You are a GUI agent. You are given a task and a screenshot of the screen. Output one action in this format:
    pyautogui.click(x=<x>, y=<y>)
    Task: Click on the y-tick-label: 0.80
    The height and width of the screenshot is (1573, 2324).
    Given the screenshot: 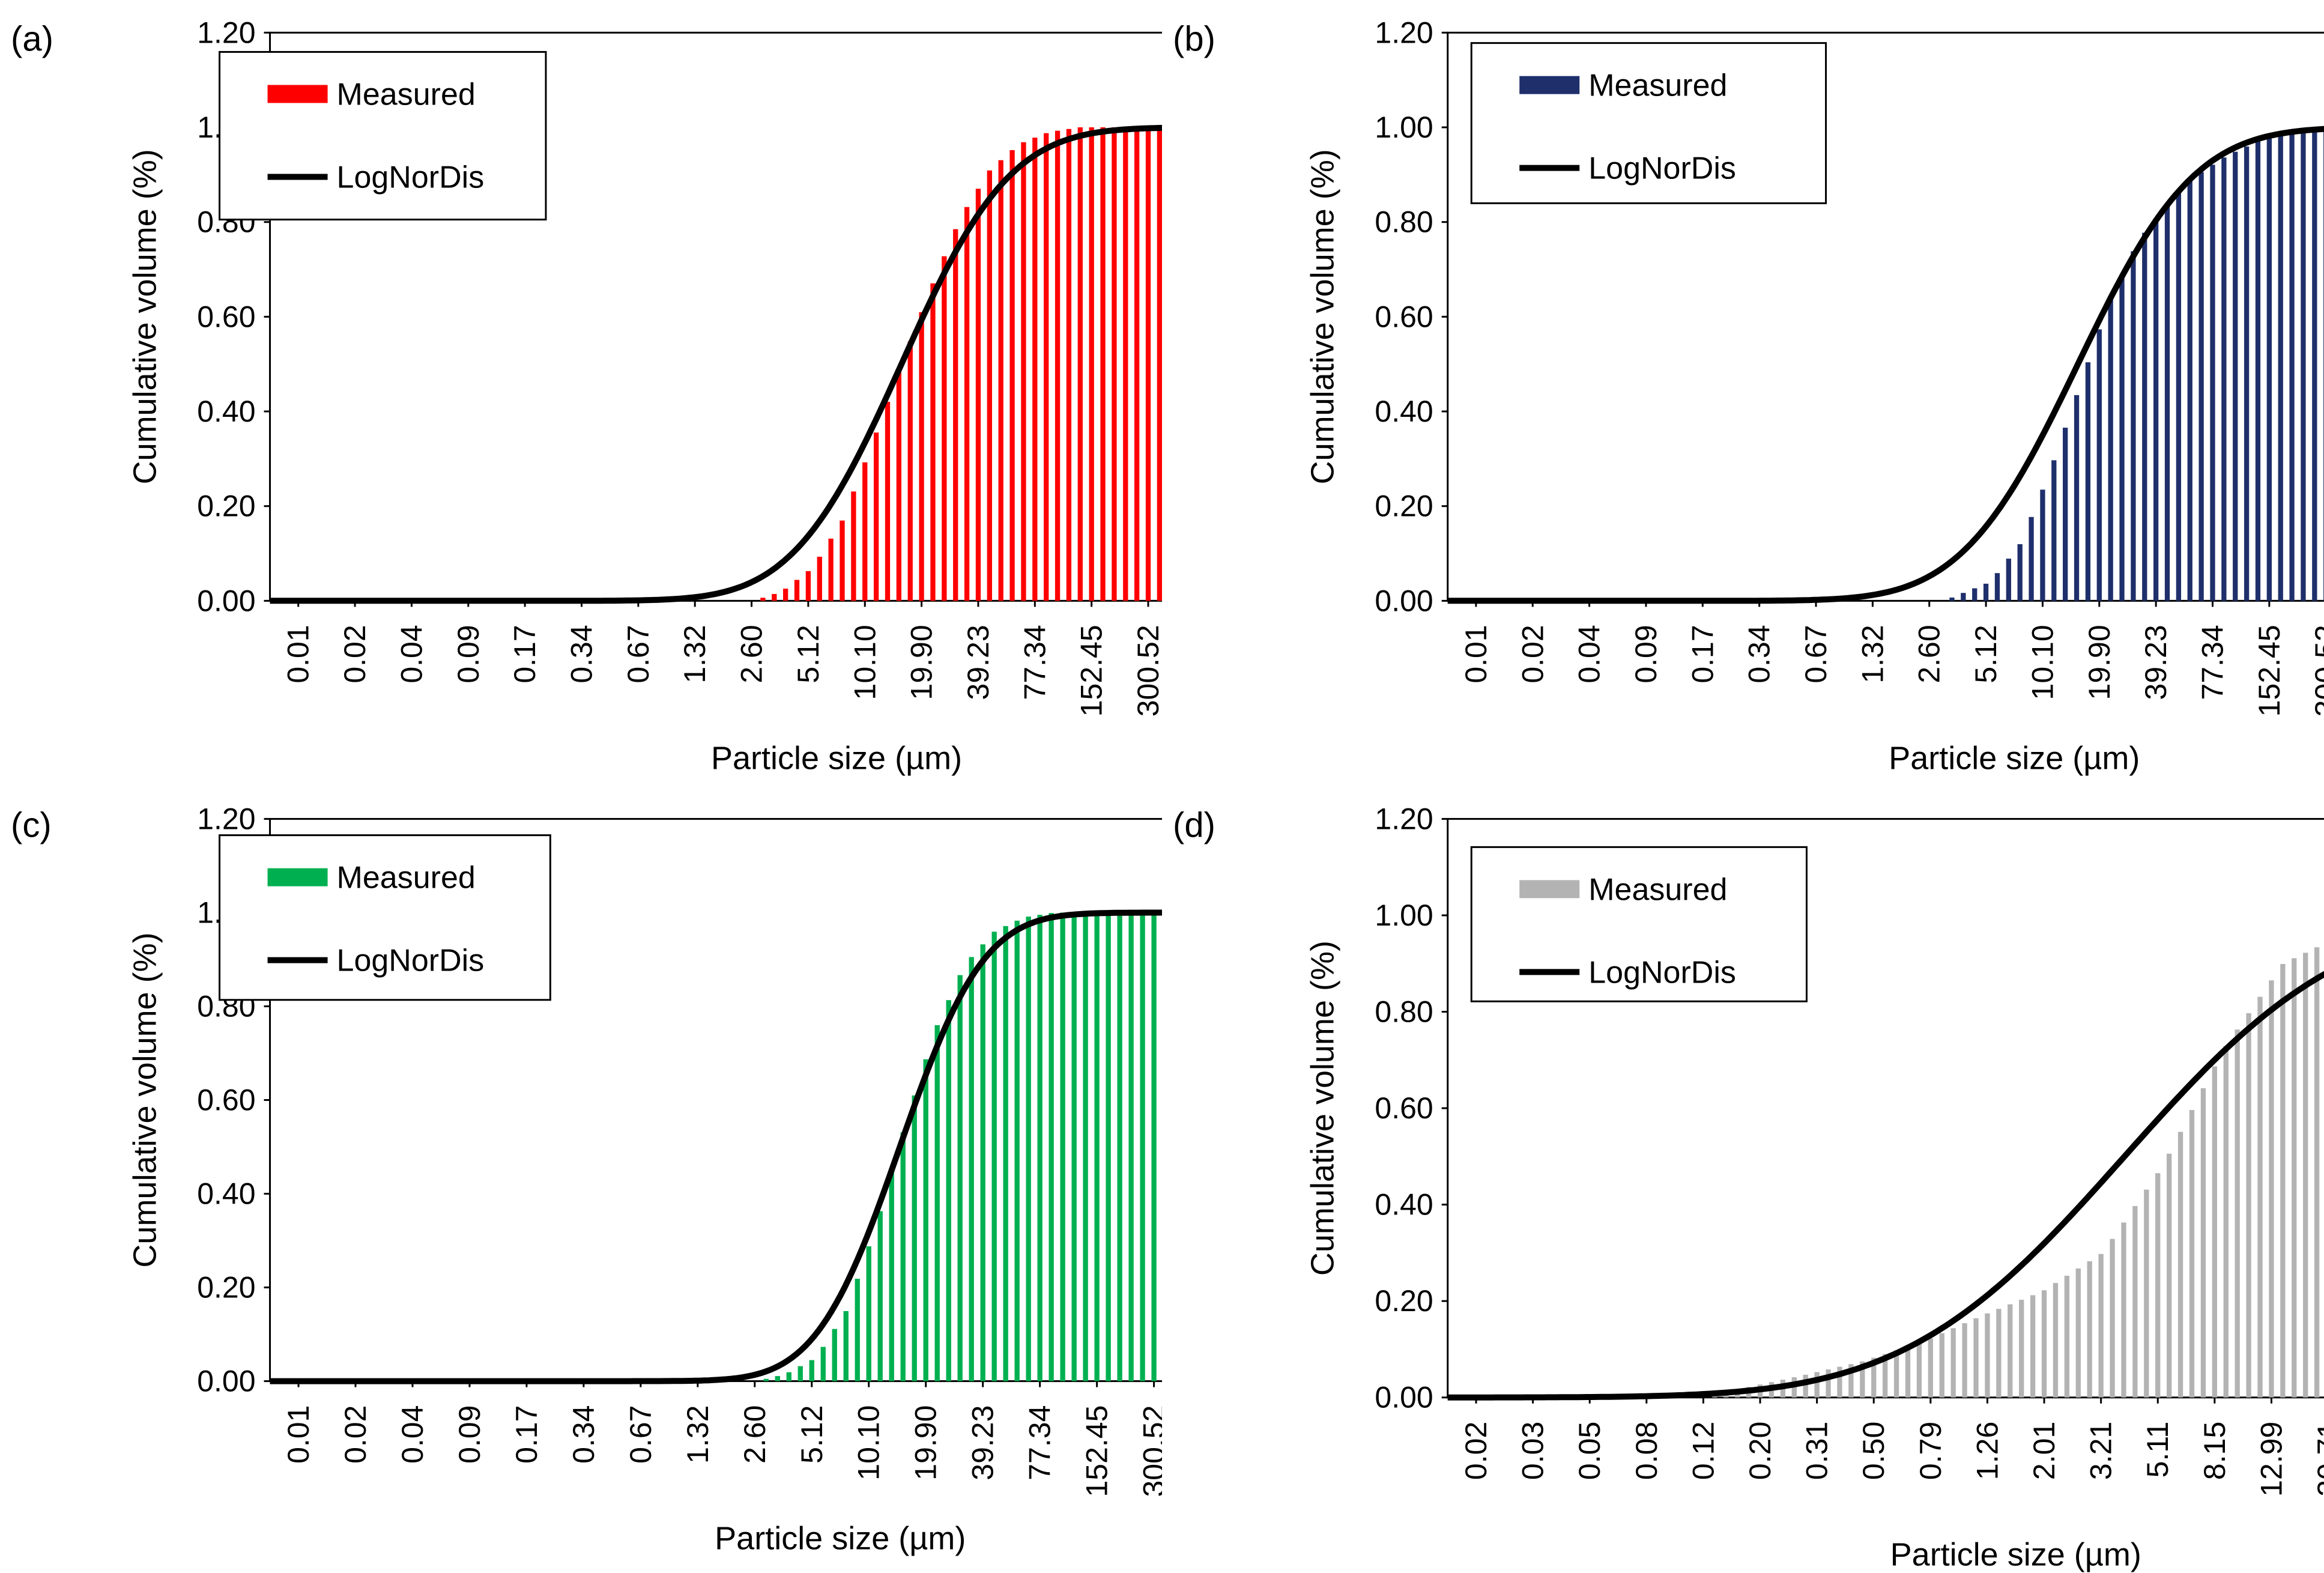 What is the action you would take?
    pyautogui.click(x=1404, y=1012)
    